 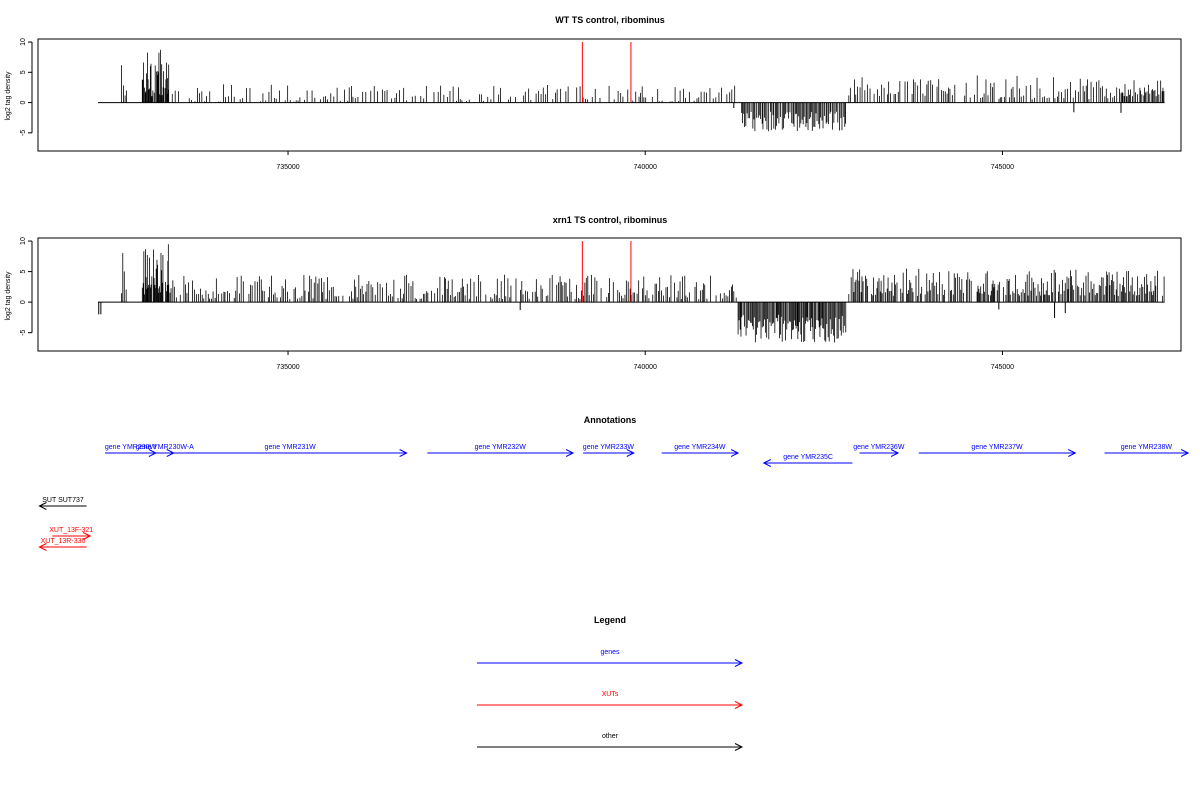 What do you see at coordinates (63, 500) in the screenshot?
I see `other-label: SUT SUT737` at bounding box center [63, 500].